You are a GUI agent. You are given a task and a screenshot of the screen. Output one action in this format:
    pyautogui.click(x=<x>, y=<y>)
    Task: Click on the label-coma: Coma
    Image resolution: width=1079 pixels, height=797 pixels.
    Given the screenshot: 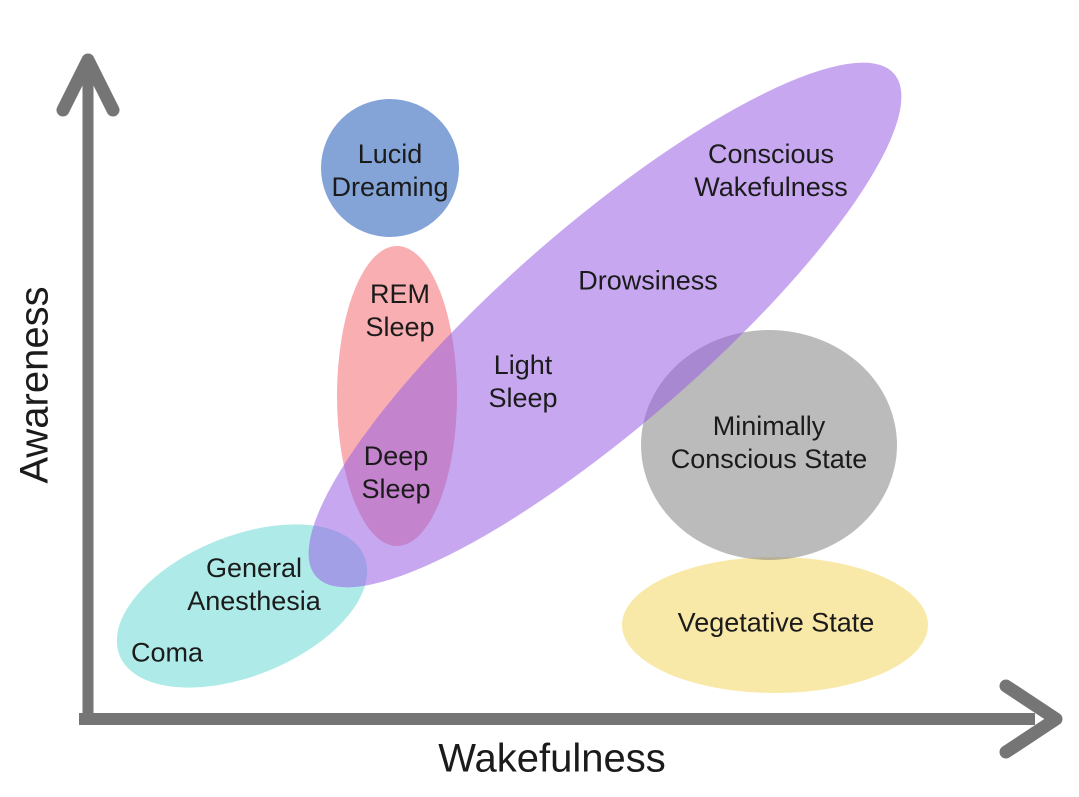 What is the action you would take?
    pyautogui.click(x=167, y=652)
    